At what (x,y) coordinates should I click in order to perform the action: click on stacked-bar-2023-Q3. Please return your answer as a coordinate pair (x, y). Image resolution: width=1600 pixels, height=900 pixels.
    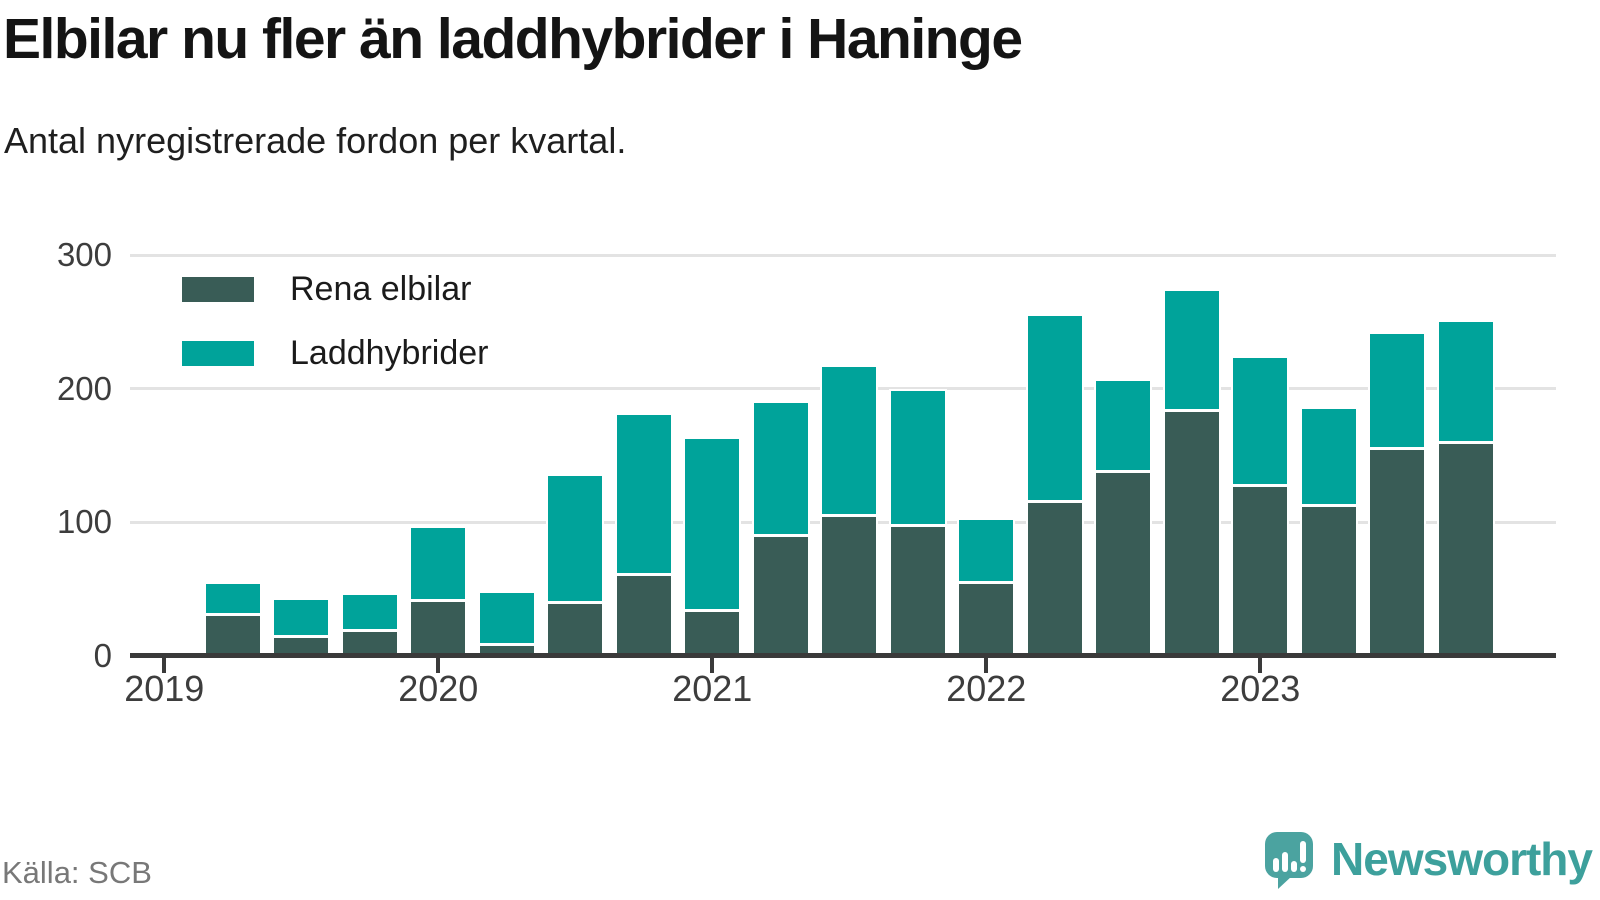
    Looking at the image, I should click on (1397, 494).